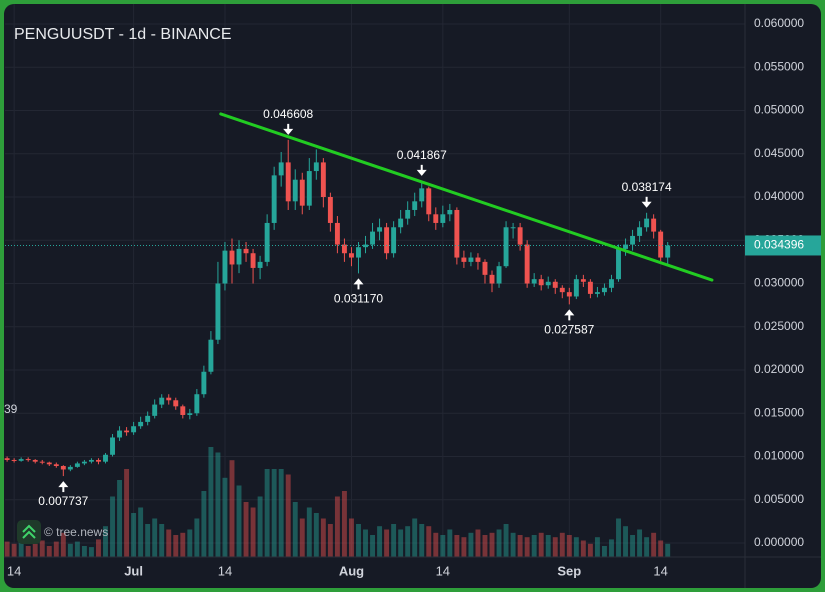 This screenshot has height=592, width=825. Describe the element at coordinates (123, 34) in the screenshot. I see `chart-title: PENGUUSDT - 1d - BINANCE` at that location.